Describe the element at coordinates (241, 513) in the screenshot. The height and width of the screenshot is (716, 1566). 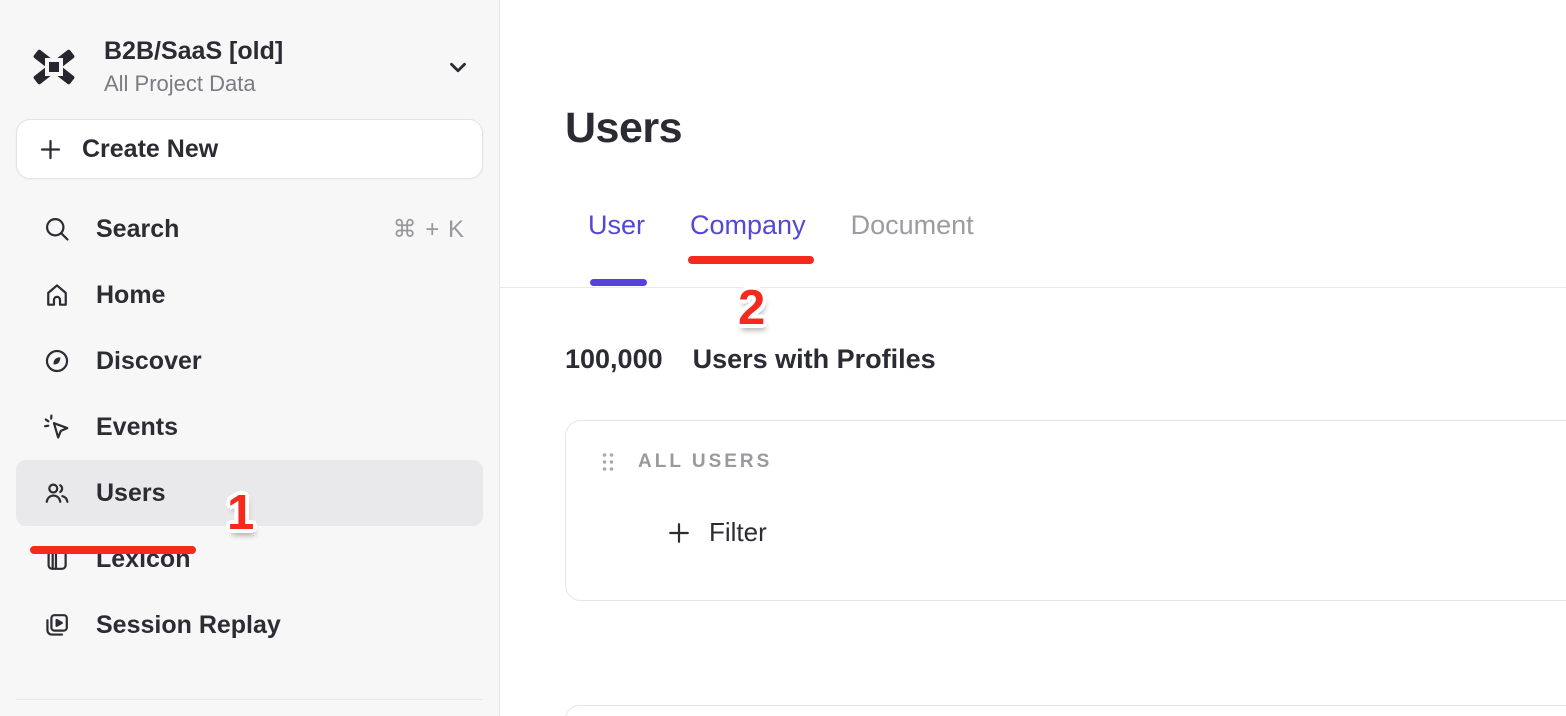
I see `annotation-marker-1: 1` at that location.